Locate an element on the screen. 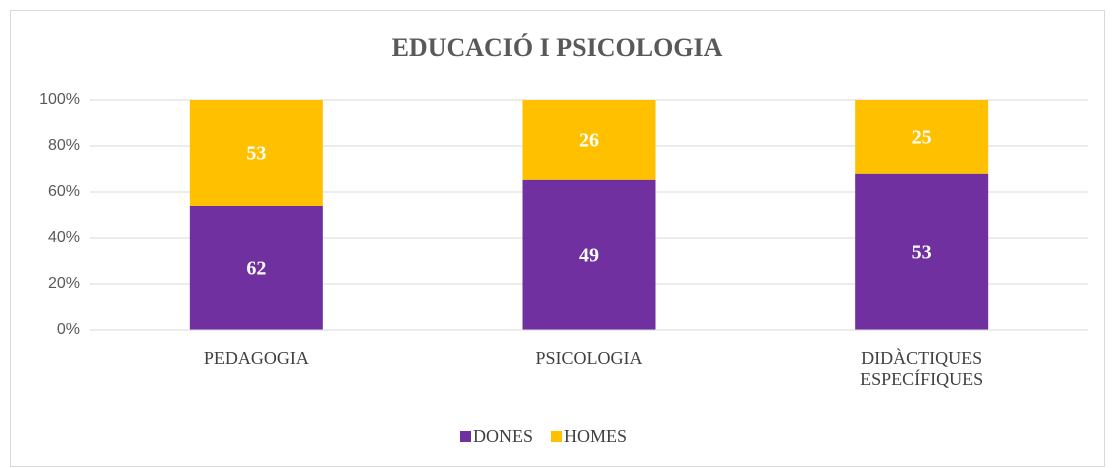  data-label: 25 is located at coordinates (922, 137).